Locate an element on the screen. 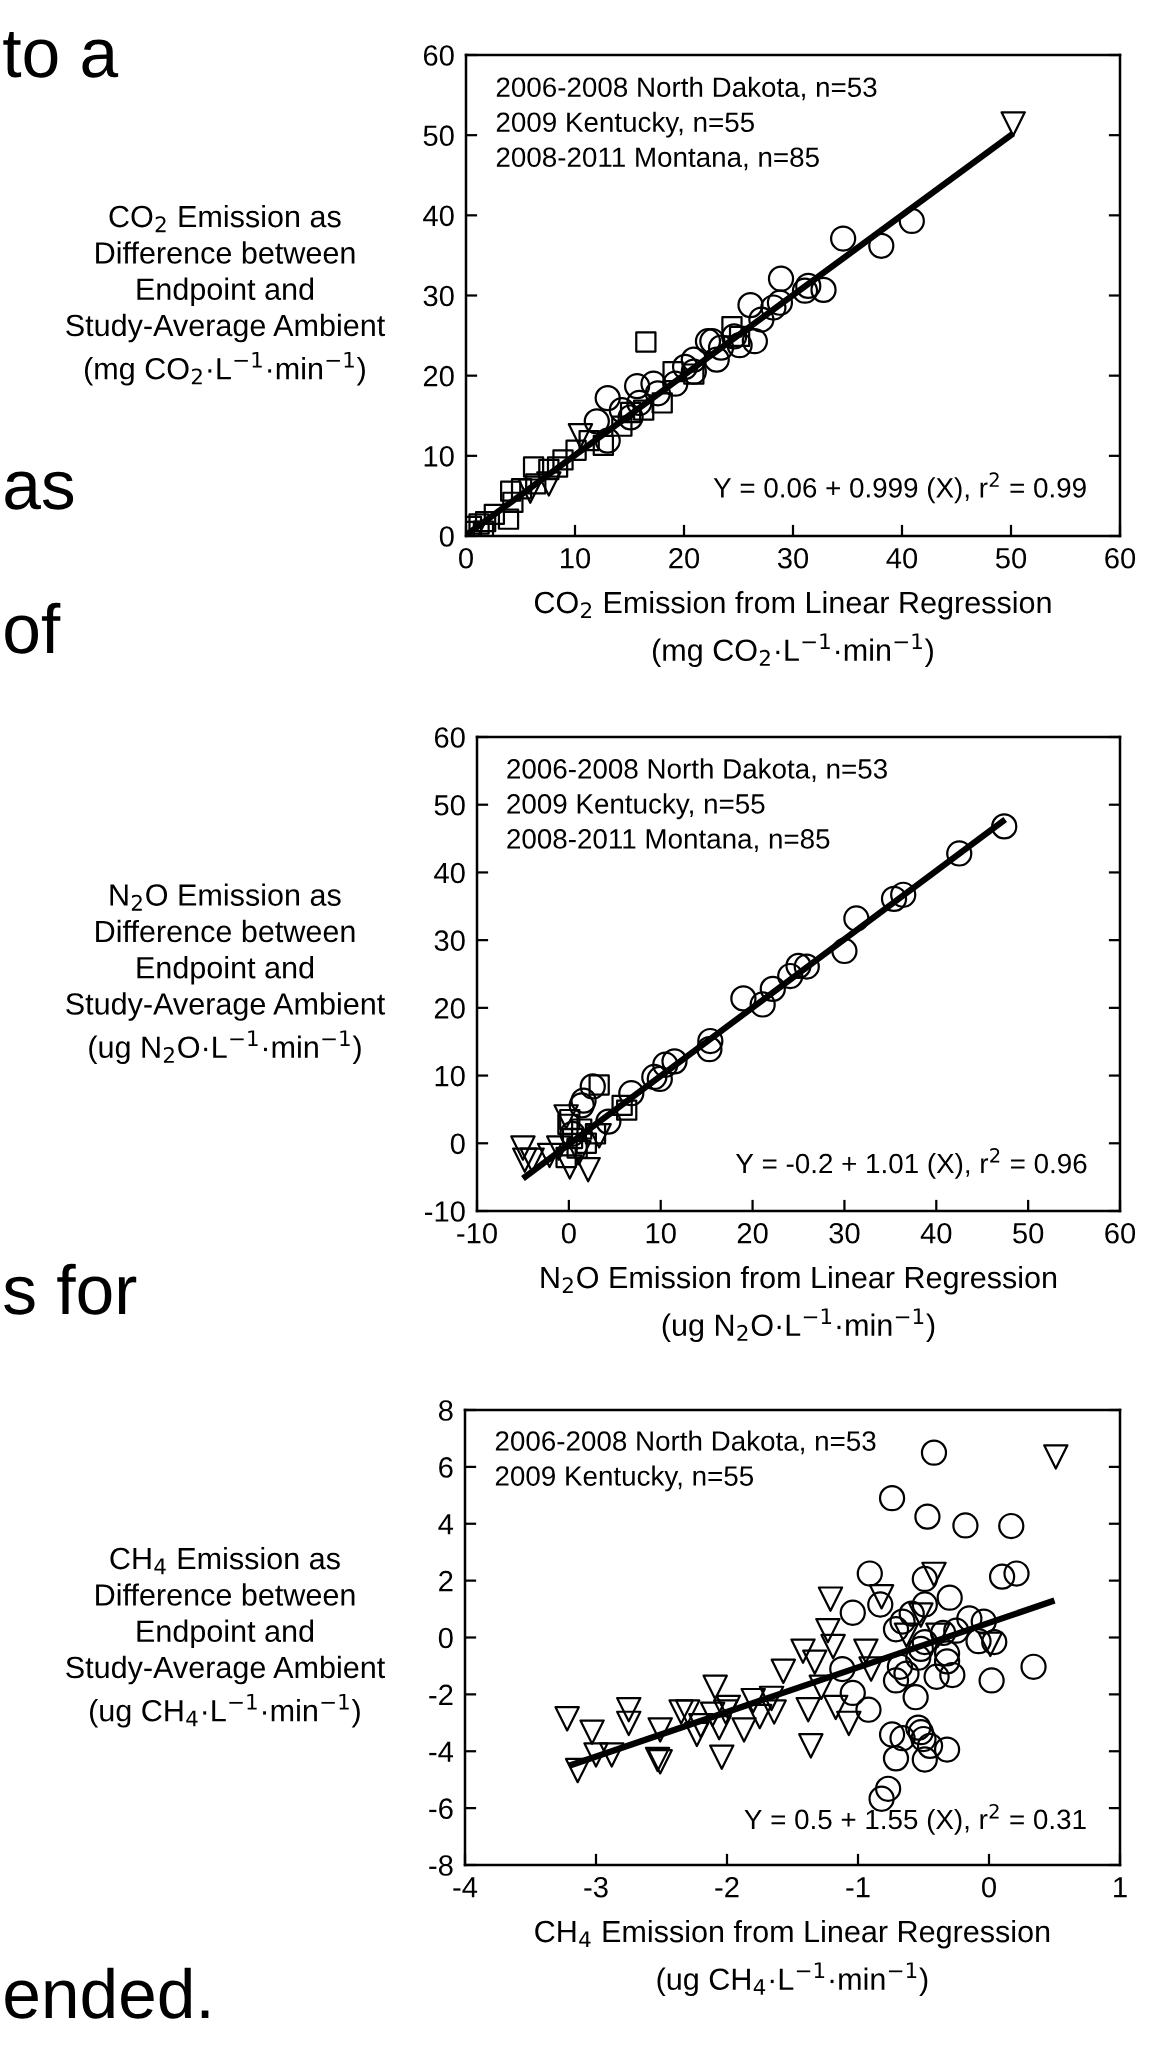 The image size is (1153, 2051). x-tick-label: -1 is located at coordinates (858, 1887).